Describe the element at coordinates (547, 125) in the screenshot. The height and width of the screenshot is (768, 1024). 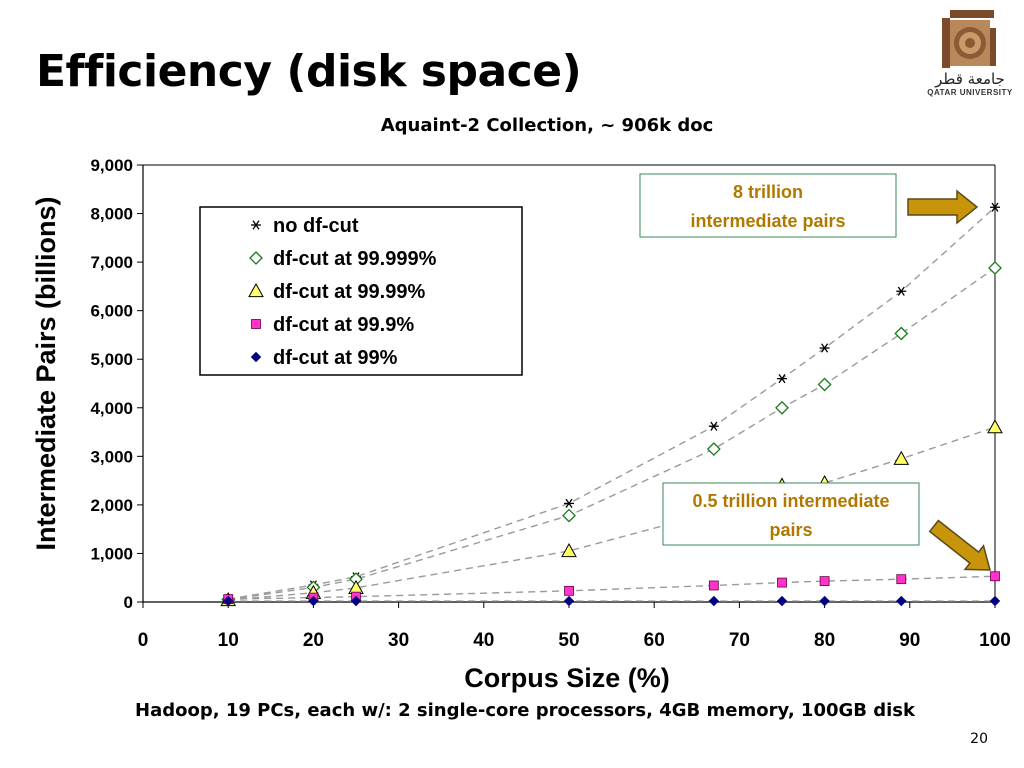
I see `chart-title: Aquaint-2 Collection, ~ 906k doc` at that location.